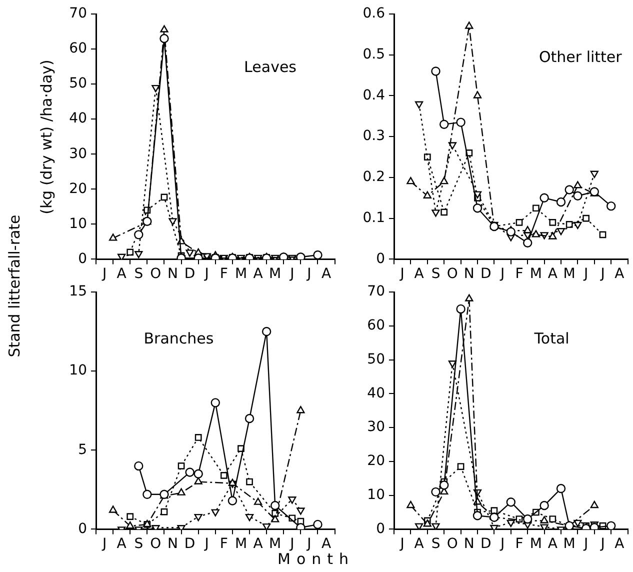 The height and width of the screenshot is (572, 633). I want to click on y-axis-title: Stand litterfall-rate, so click(13, 286).